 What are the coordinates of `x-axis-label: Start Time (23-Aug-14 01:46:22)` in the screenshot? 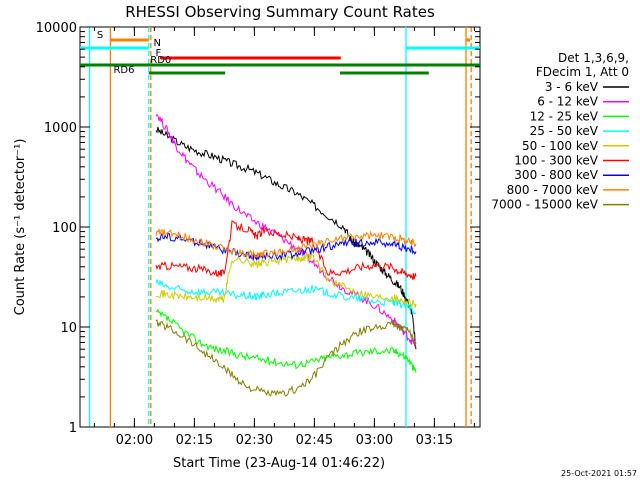 It's located at (279, 463).